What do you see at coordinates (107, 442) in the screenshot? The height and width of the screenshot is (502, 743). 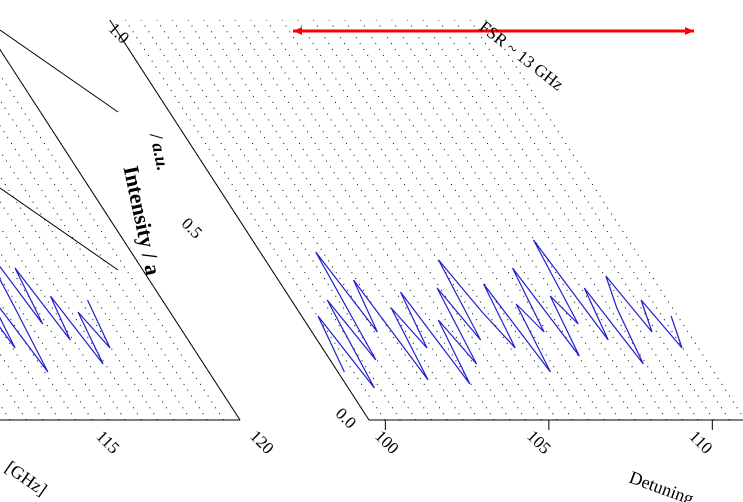 I see `x-tick-115: 115` at bounding box center [107, 442].